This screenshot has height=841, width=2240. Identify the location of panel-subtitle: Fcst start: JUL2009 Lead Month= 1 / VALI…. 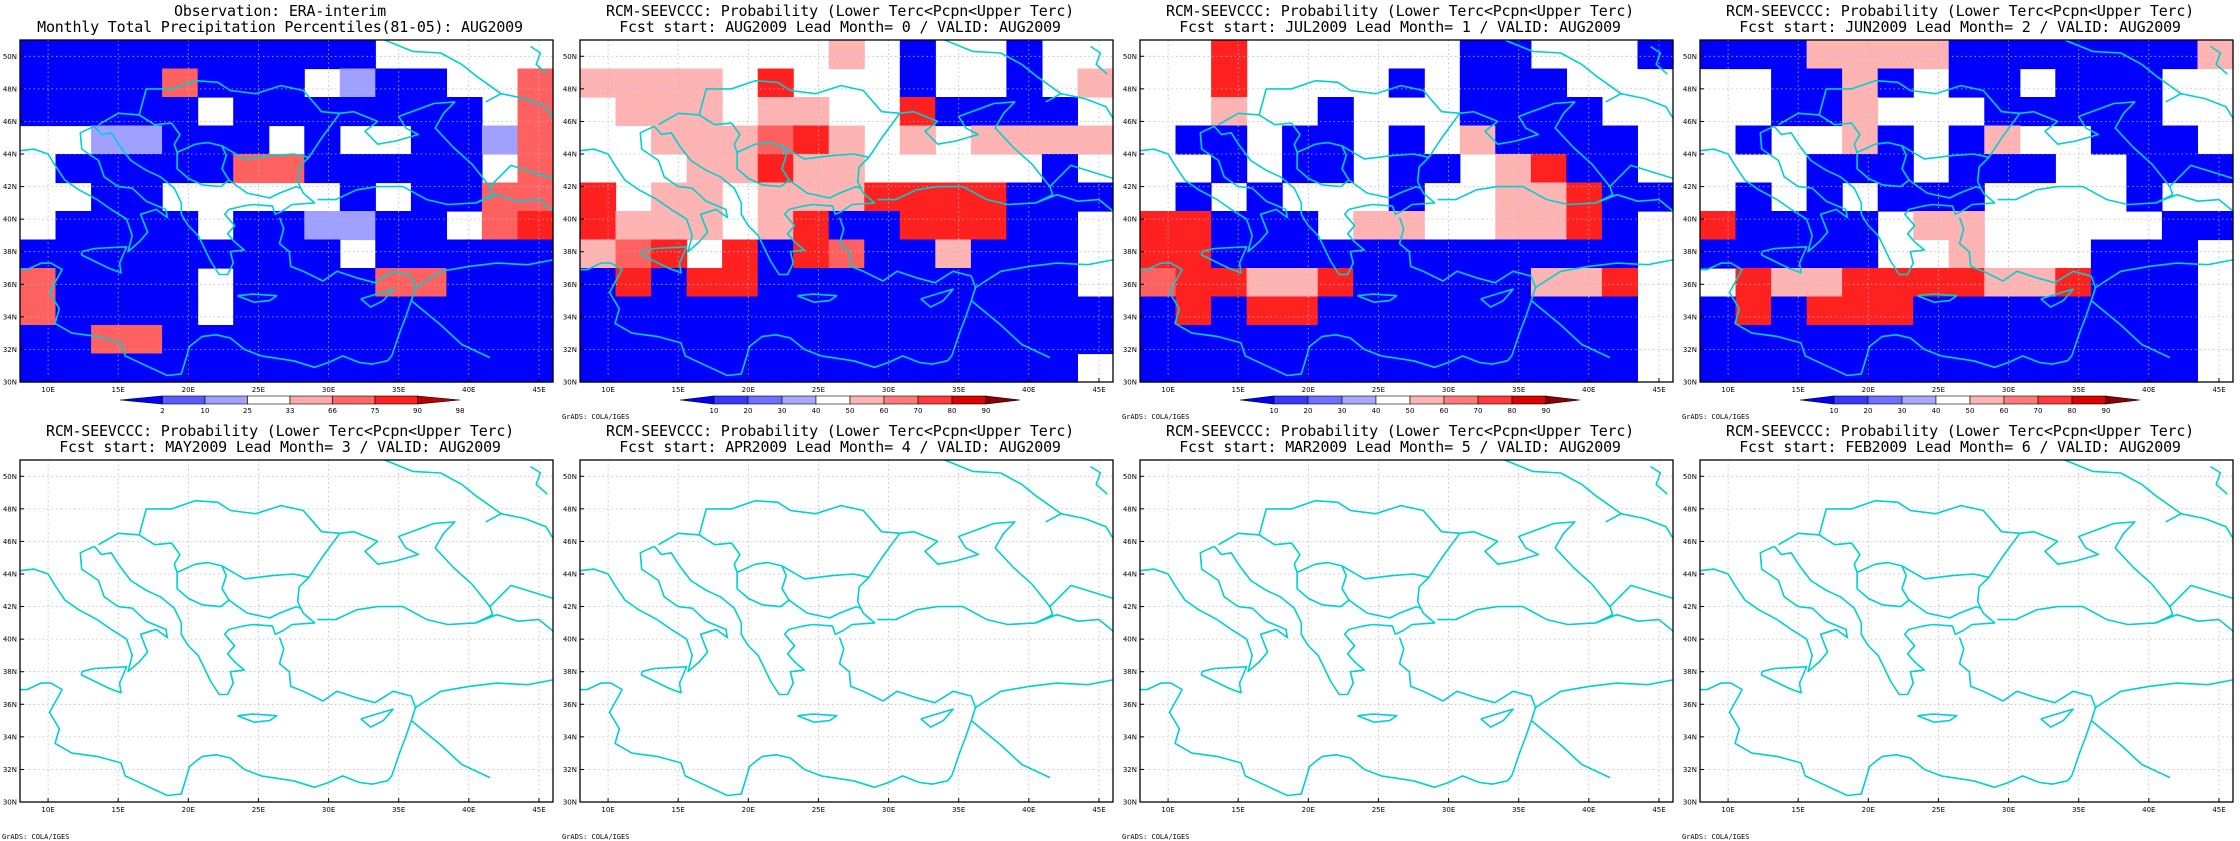
(1400, 27).